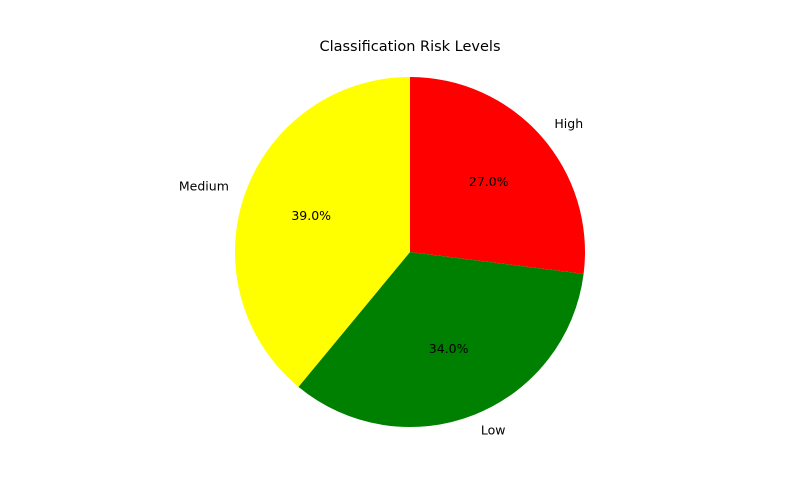 The image size is (800, 504). I want to click on slice-label-medium: Medium, so click(204, 185).